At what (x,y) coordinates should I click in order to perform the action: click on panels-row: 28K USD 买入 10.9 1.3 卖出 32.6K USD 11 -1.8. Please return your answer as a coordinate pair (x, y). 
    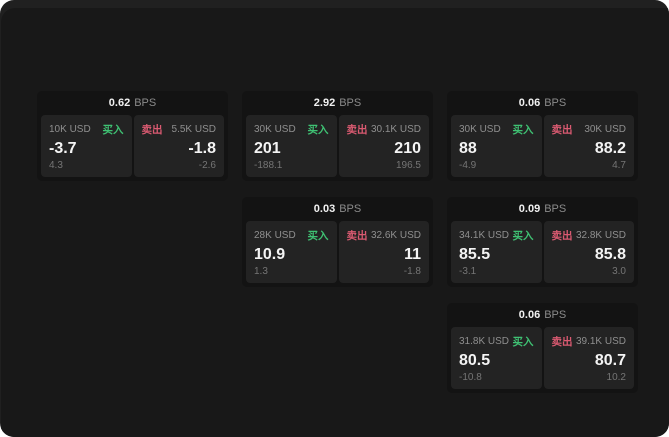
    Looking at the image, I should click on (337, 254).